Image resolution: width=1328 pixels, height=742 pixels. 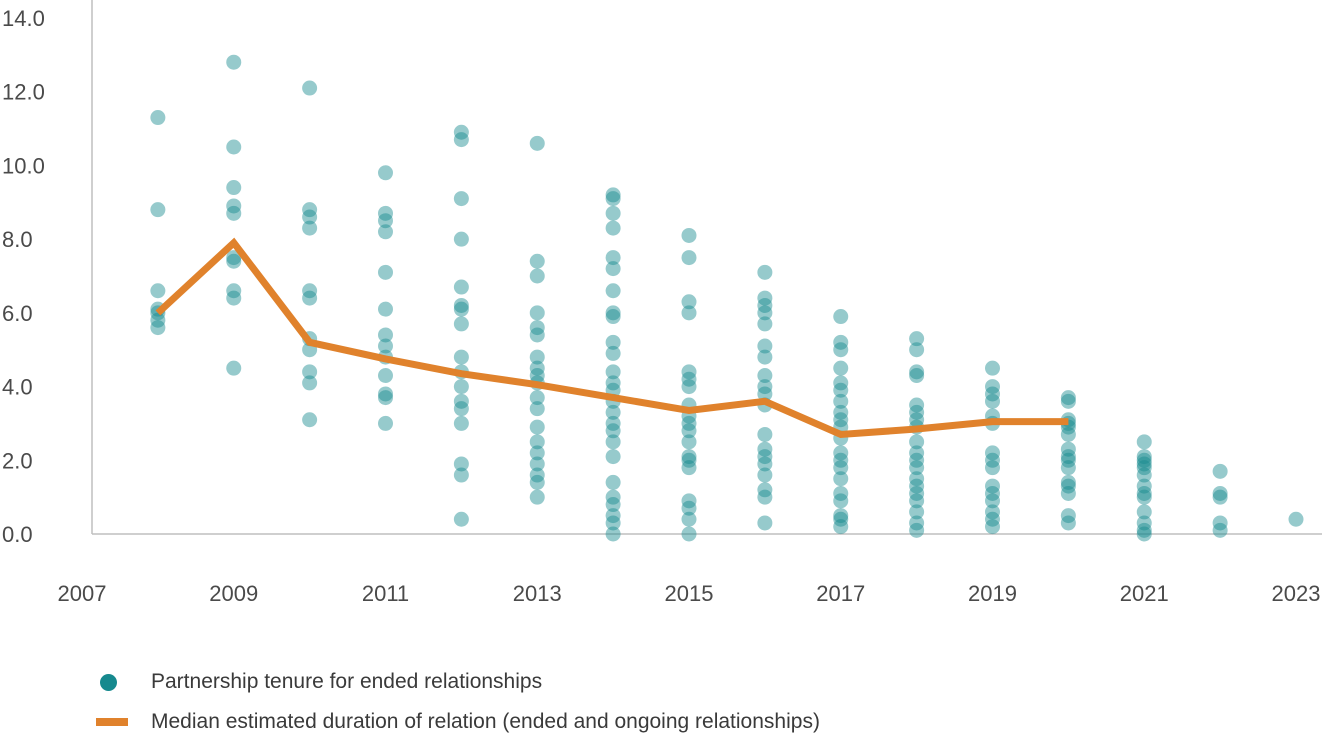 I want to click on y-tick-label: 14.0, so click(x=23, y=18).